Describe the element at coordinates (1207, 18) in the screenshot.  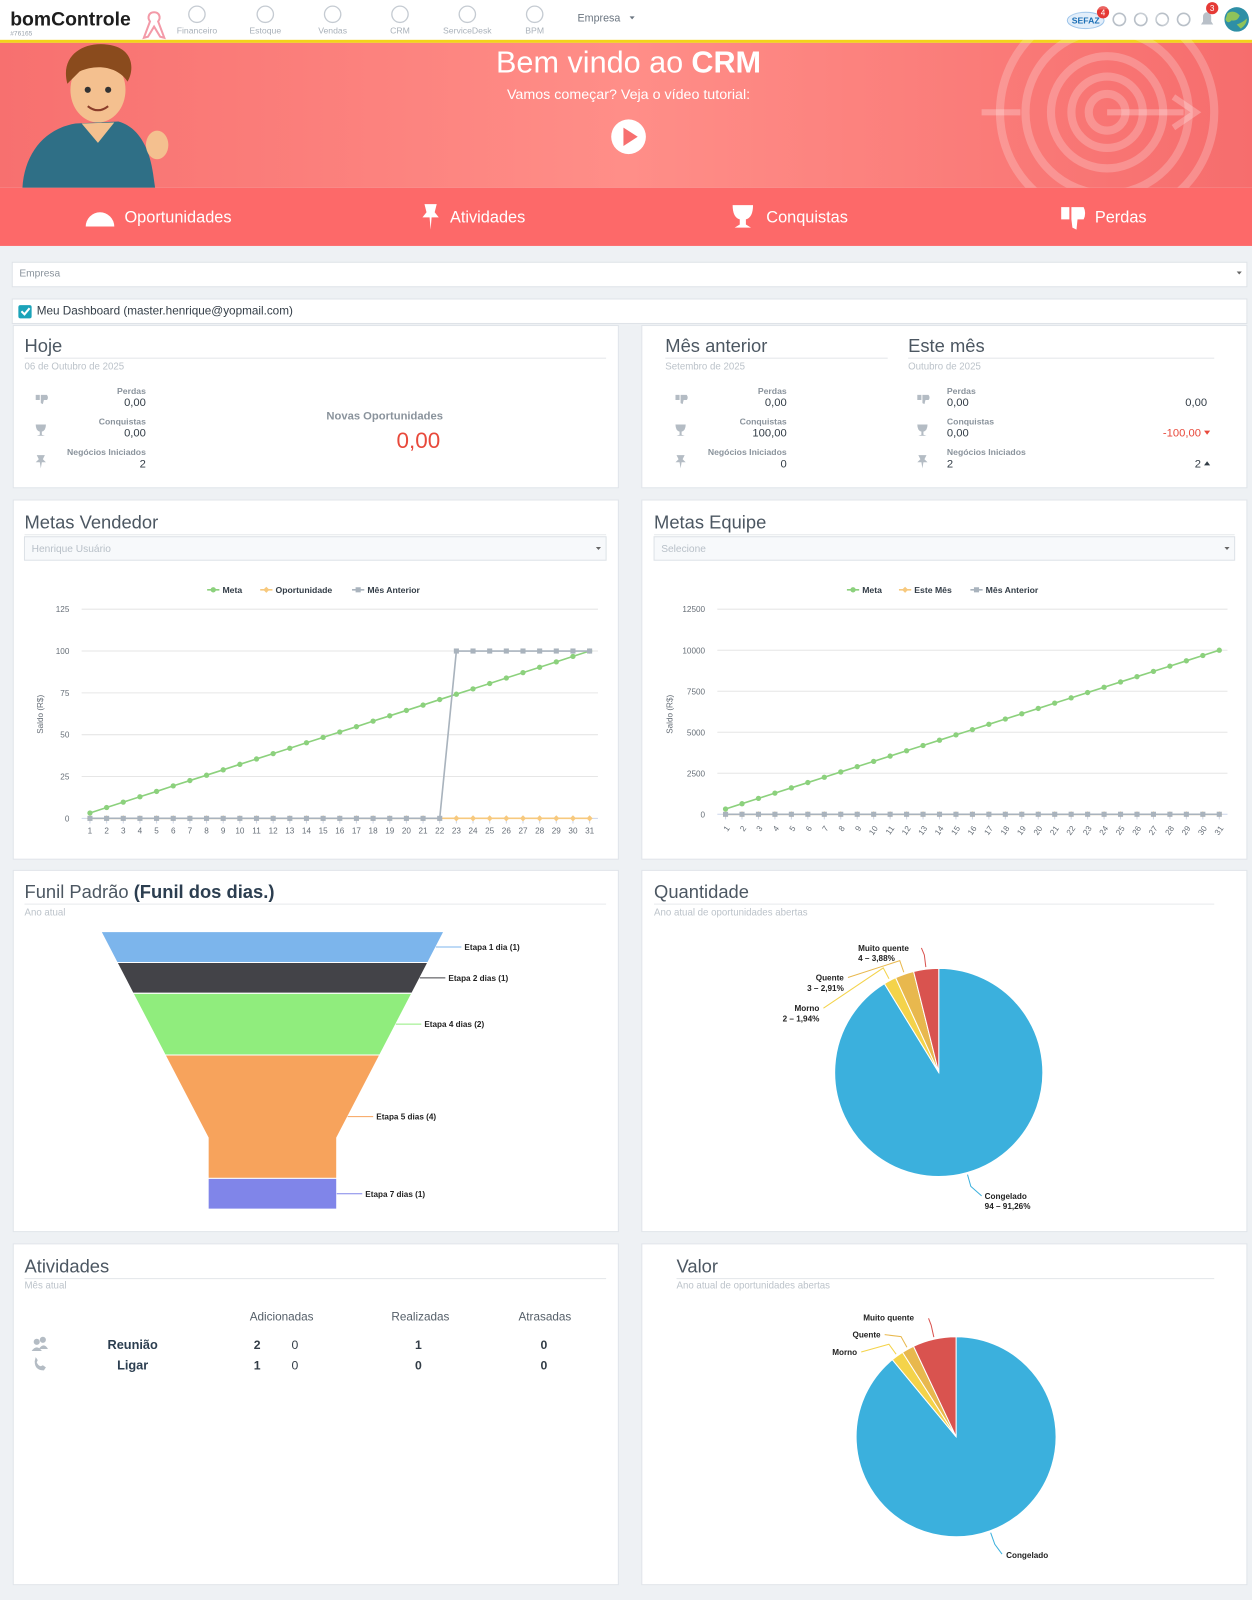
I see `bell-icon` at that location.